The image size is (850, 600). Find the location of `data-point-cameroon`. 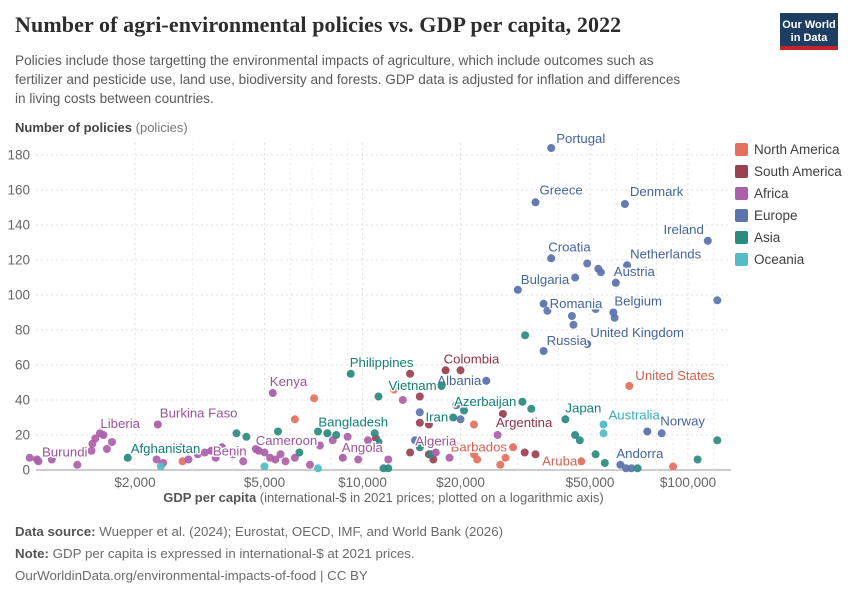

data-point-cameroon is located at coordinates (258, 450).